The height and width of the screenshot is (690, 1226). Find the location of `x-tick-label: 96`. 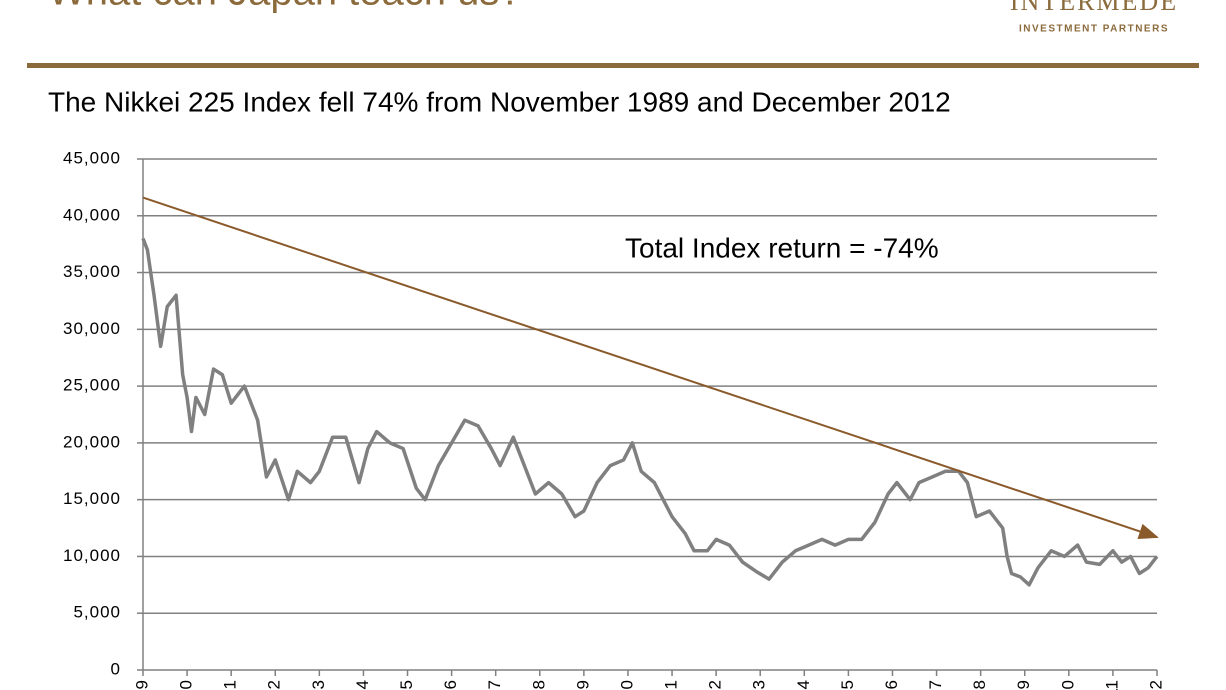

x-tick-label: 96 is located at coordinates (450, 685).